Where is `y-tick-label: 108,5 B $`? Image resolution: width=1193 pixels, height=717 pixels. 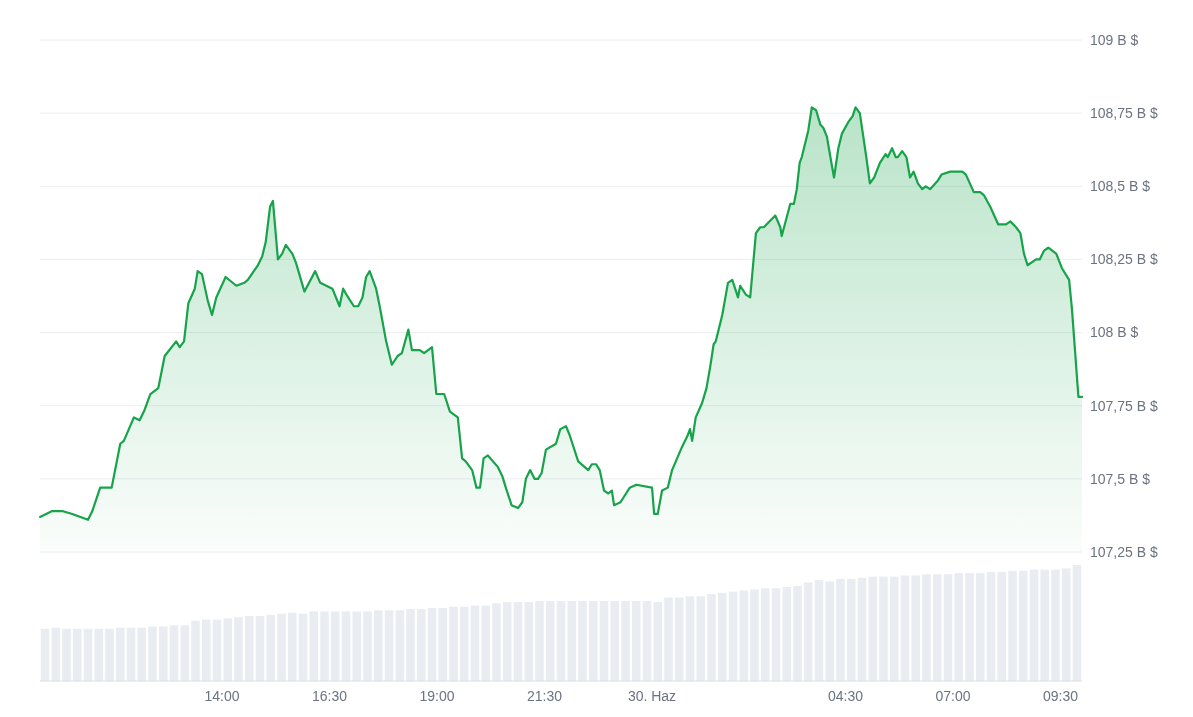
y-tick-label: 108,5 B $ is located at coordinates (1120, 186).